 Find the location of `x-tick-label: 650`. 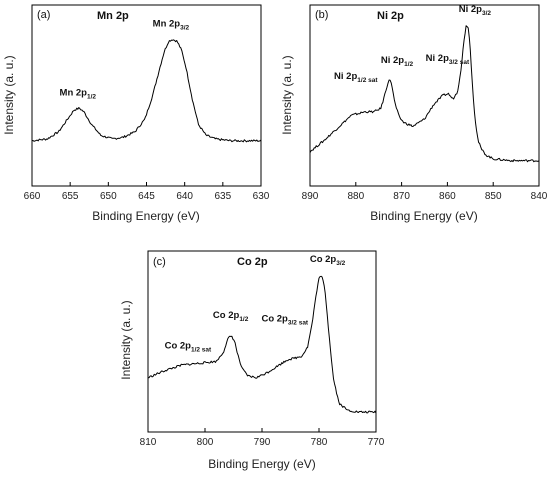

x-tick-label: 650 is located at coordinates (108, 196).